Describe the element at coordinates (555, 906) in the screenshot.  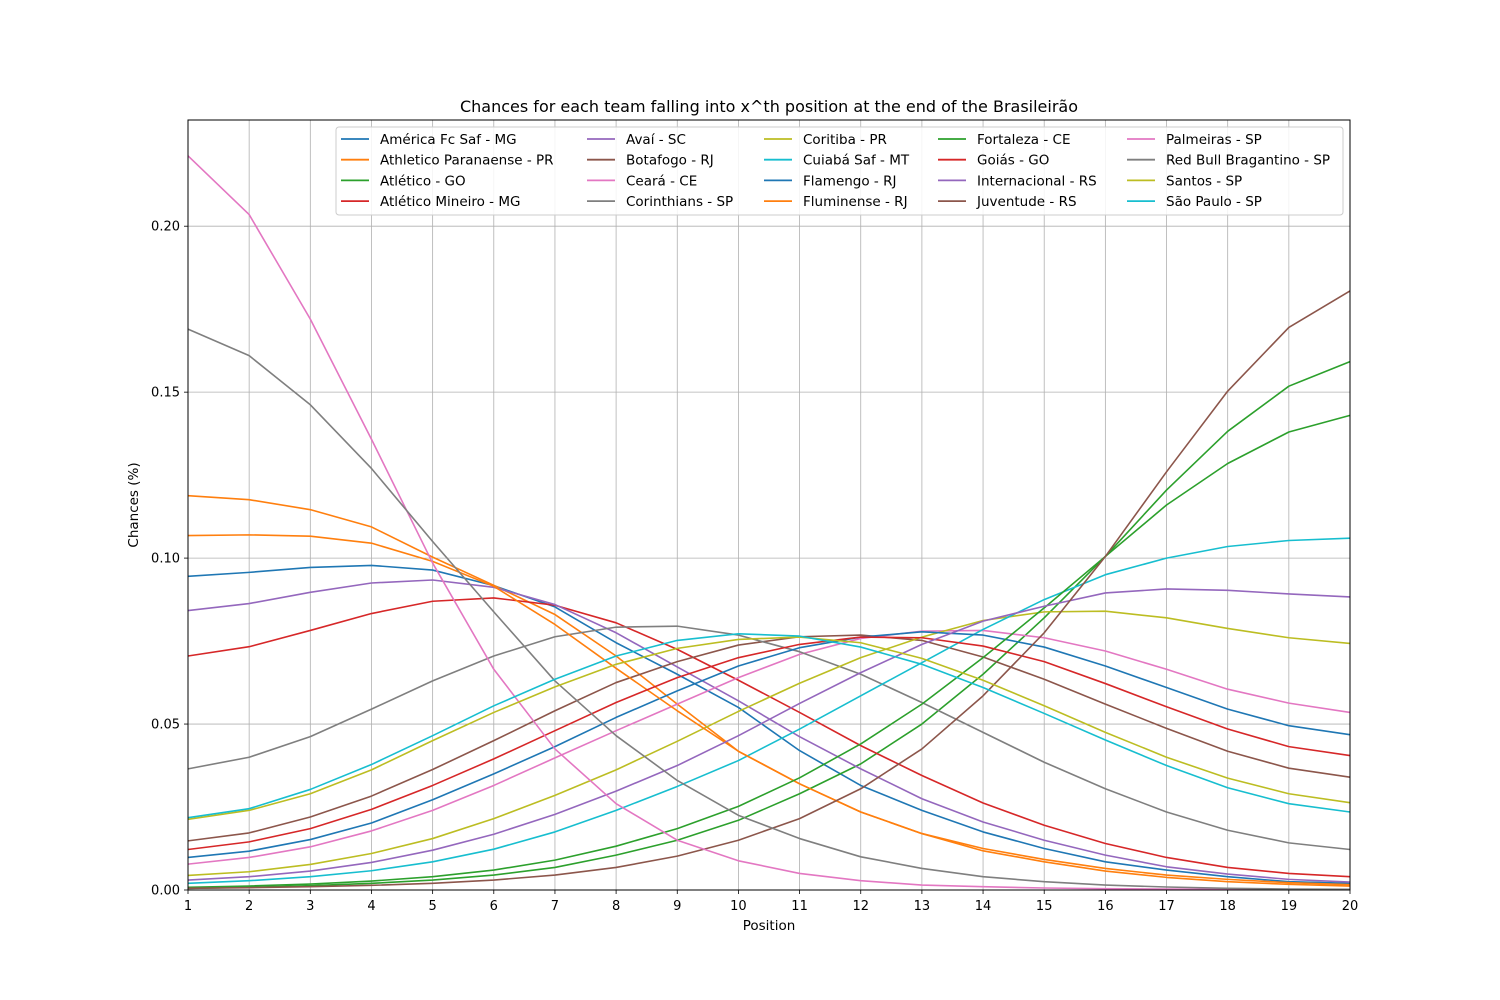
I see `x-tick-label: 7` at that location.